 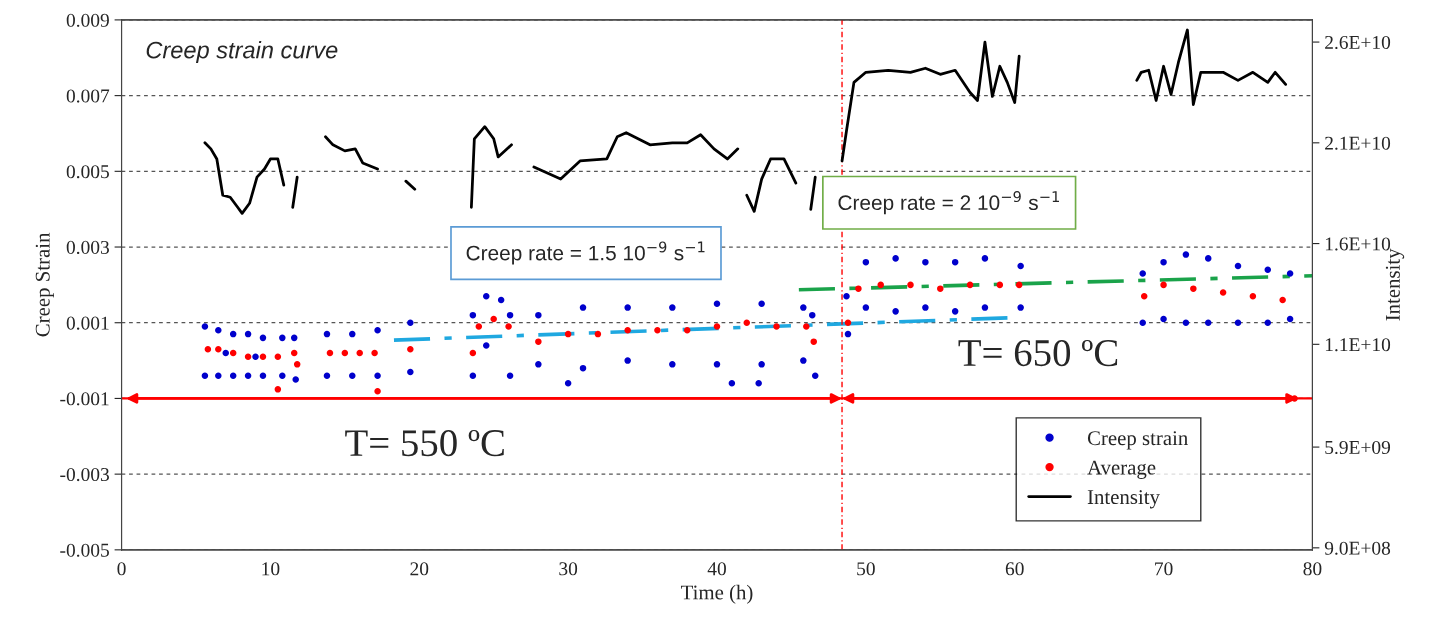 What do you see at coordinates (87, 247) in the screenshot?
I see `y-tick-label: 0.003` at bounding box center [87, 247].